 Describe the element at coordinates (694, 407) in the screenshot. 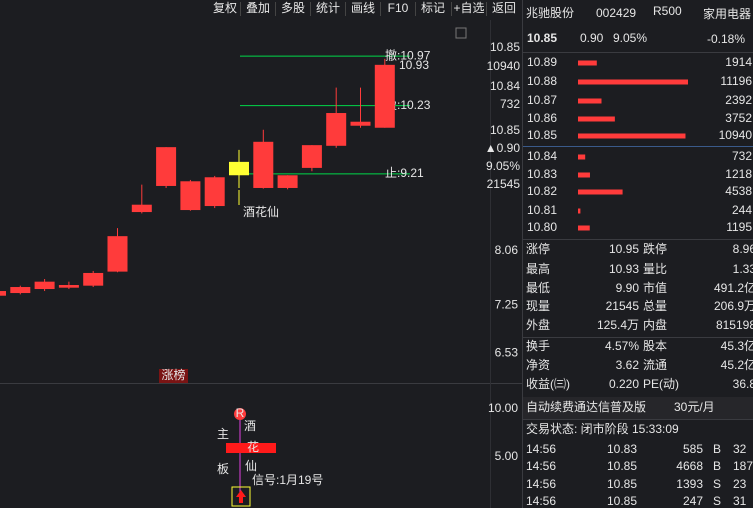

I see `ad-price: 30元/月` at that location.